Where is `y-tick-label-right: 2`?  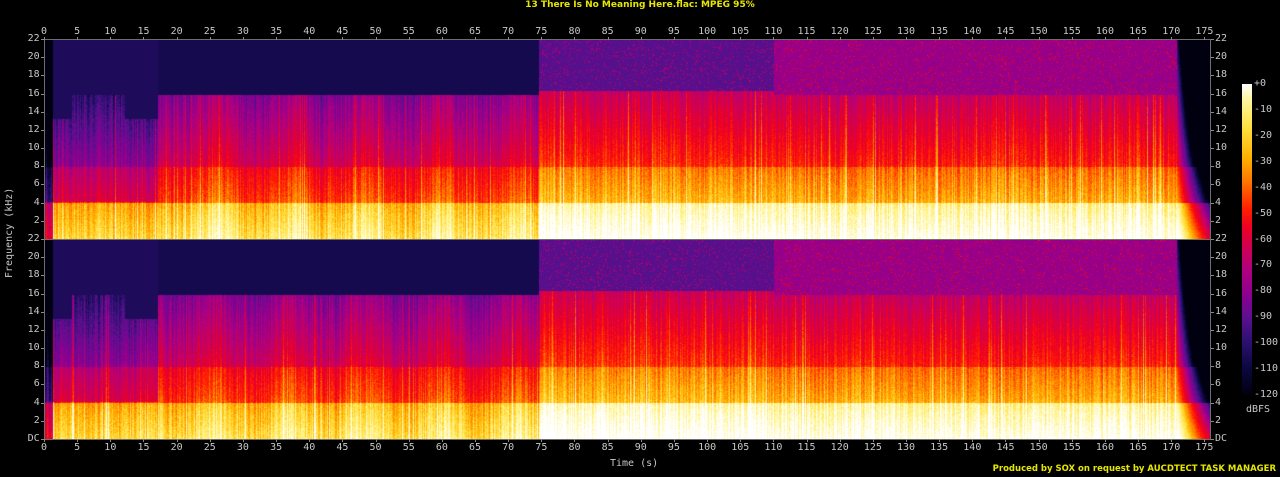
y-tick-label-right: 2 is located at coordinates (1218, 420).